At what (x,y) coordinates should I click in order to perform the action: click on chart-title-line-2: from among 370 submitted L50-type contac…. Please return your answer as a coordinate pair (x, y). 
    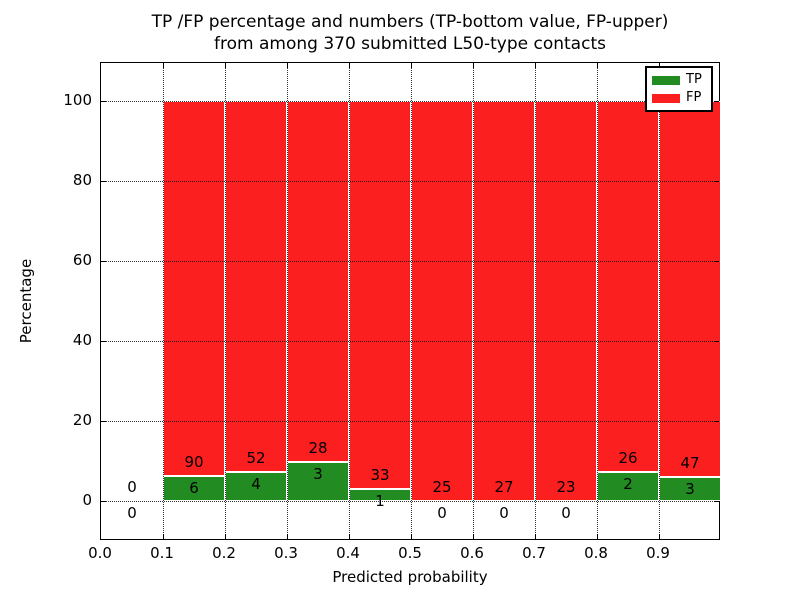
    Looking at the image, I should click on (410, 44).